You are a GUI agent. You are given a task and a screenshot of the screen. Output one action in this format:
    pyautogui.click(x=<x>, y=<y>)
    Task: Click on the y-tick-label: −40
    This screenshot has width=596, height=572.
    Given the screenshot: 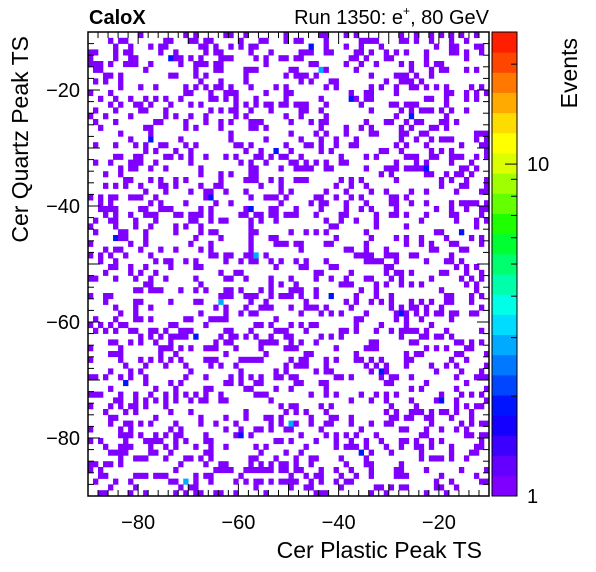 What is the action you would take?
    pyautogui.click(x=63, y=207)
    